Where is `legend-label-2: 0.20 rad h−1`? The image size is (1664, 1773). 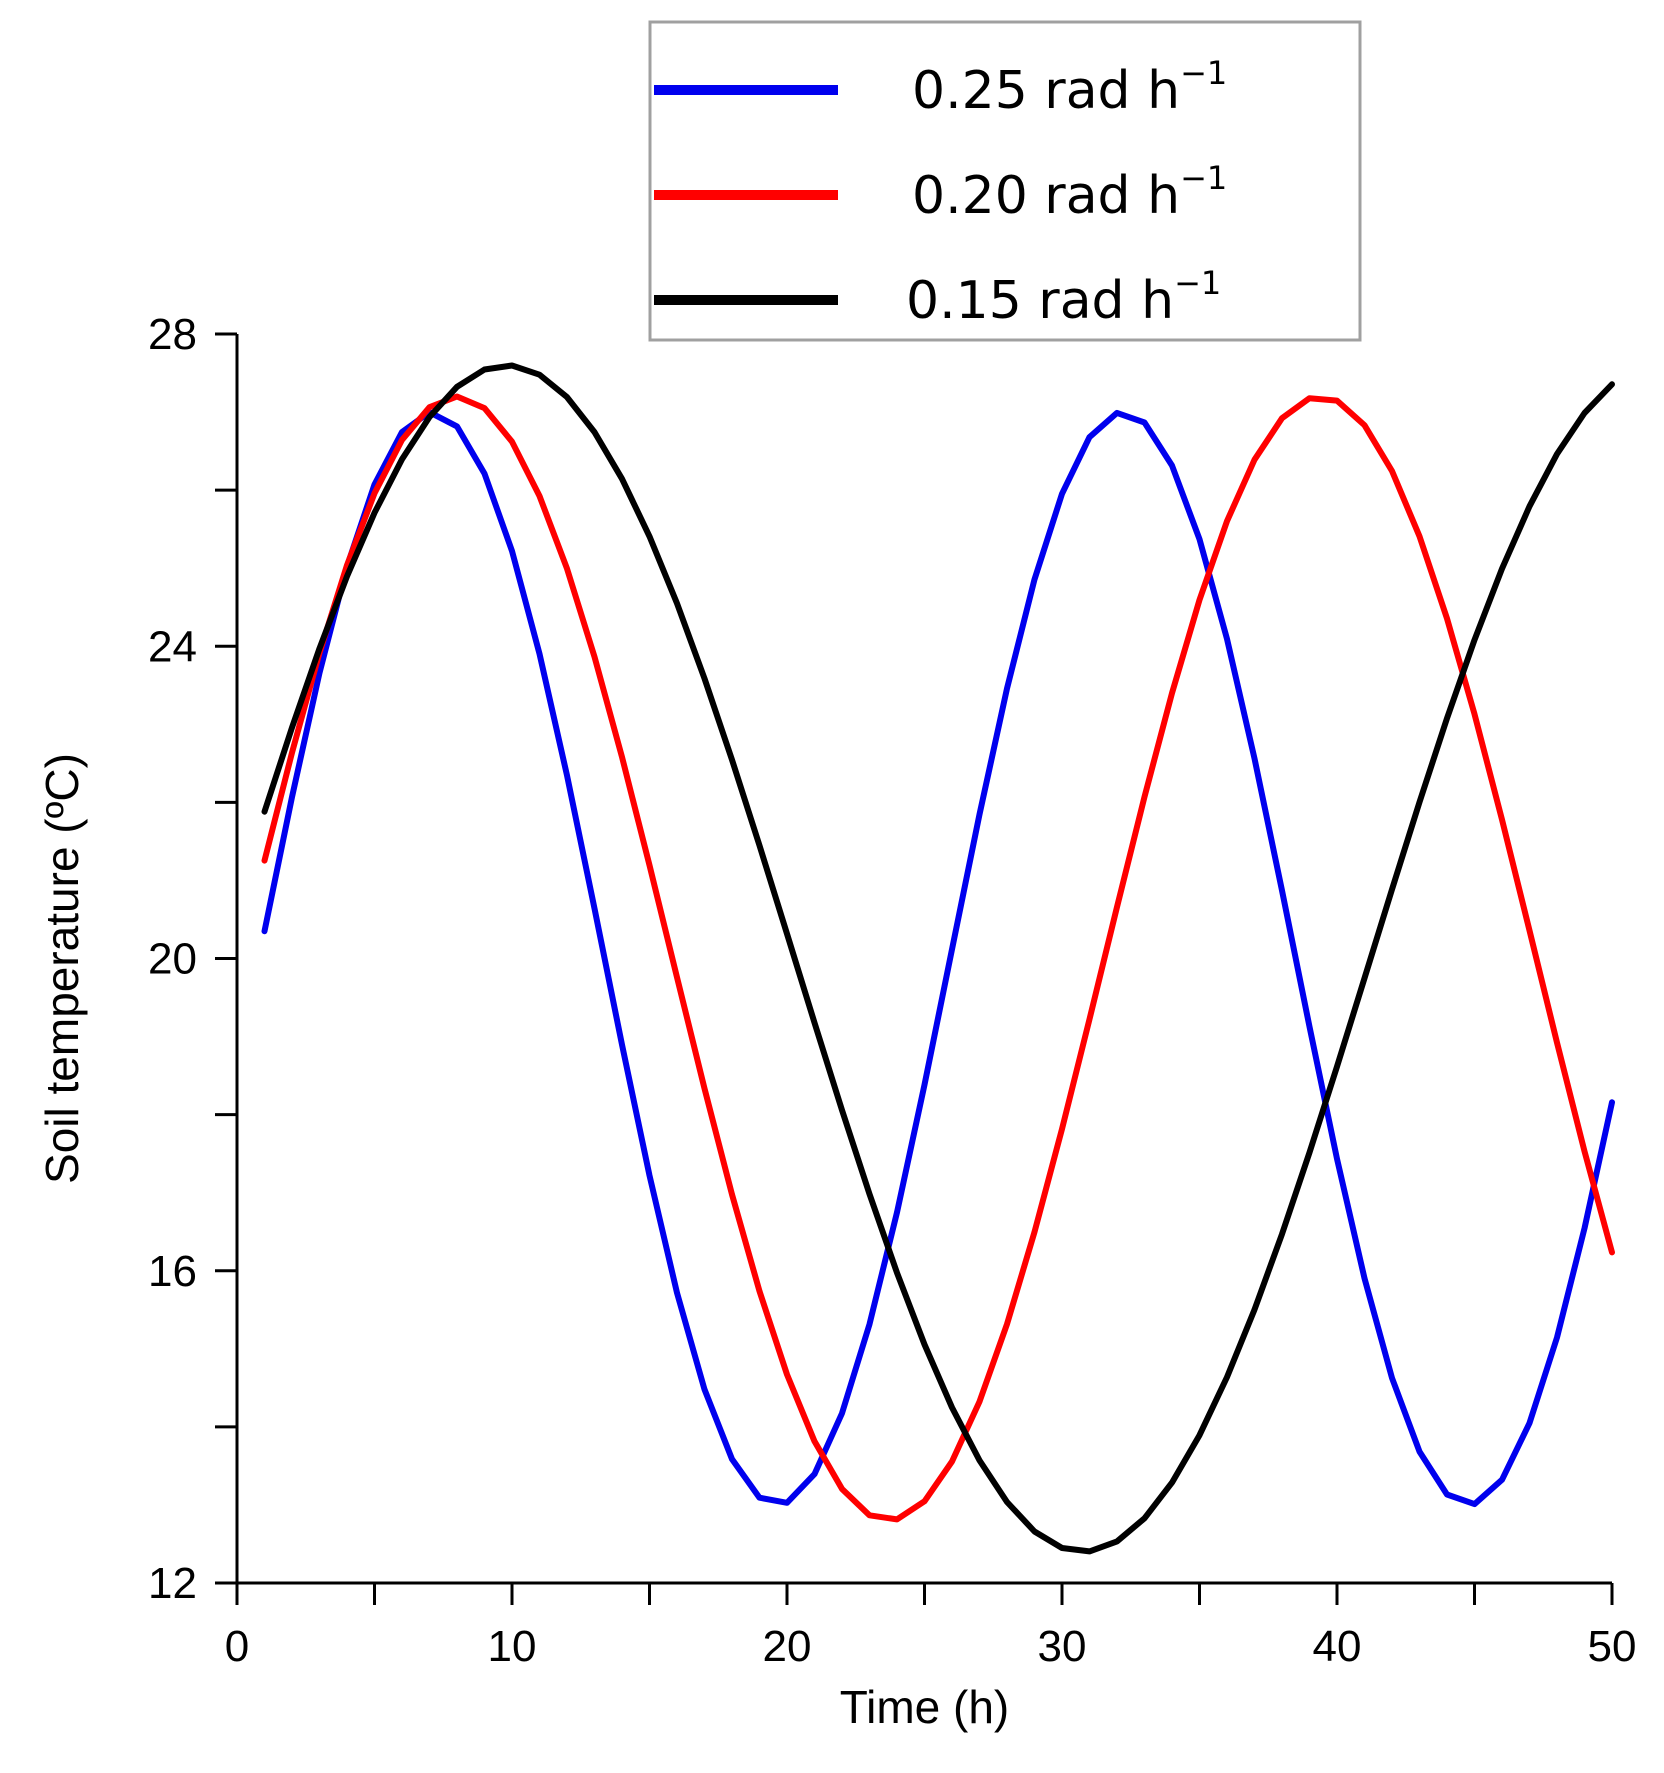
legend-label-2: 0.20 rad h−1 is located at coordinates (1069, 192).